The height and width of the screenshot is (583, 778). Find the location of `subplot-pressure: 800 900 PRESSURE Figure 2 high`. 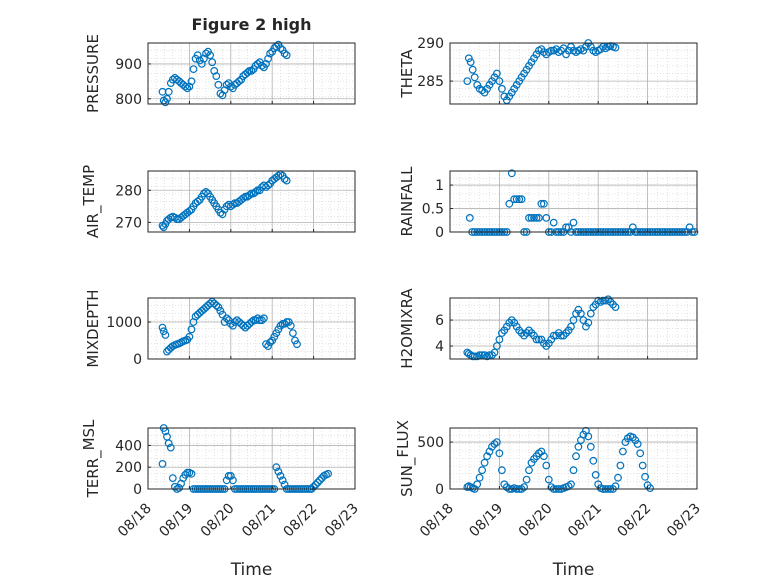

subplot-pressure: 800 900 PRESSURE Figure 2 high is located at coordinates (220, 64).